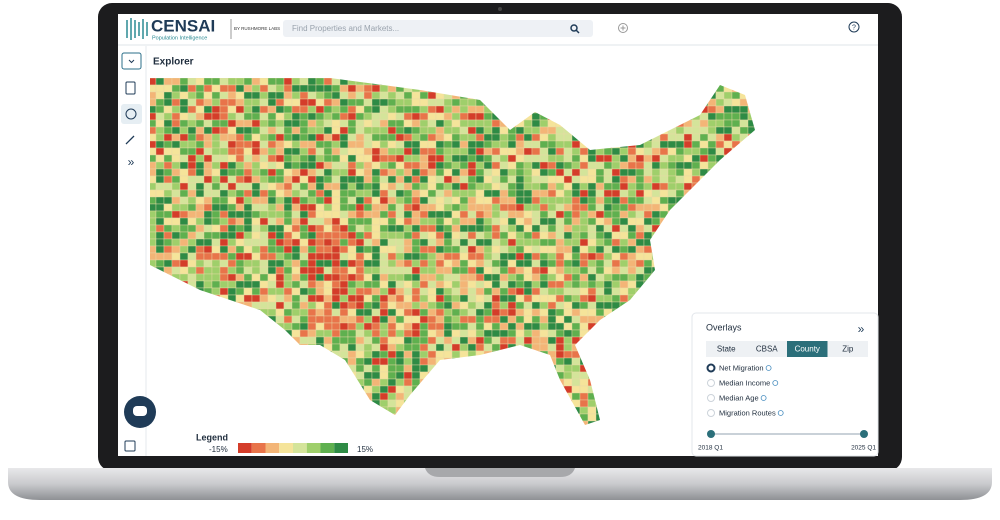 This screenshot has width=1000, height=520. Describe the element at coordinates (864, 434) in the screenshot. I see `timeline-end-handle` at that location.